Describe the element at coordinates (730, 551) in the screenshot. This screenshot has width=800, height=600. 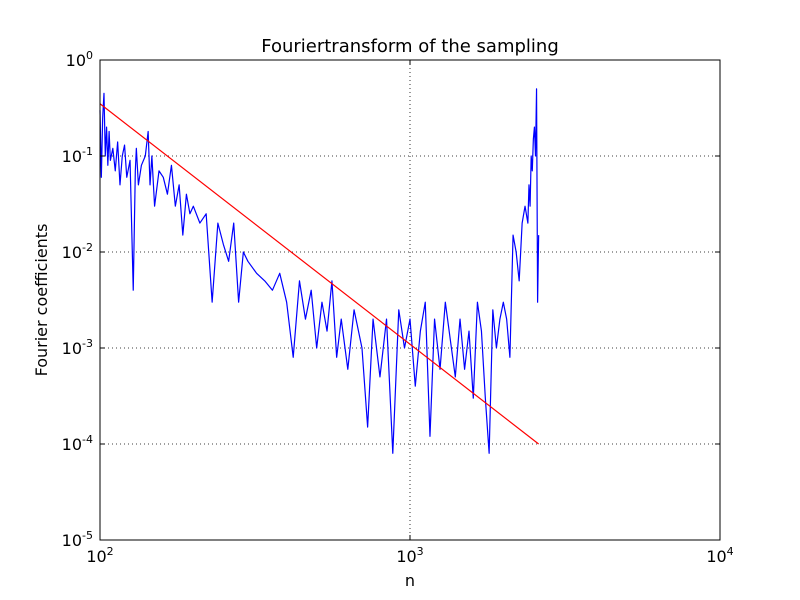
I see `x-tick-exp: 4` at that location.